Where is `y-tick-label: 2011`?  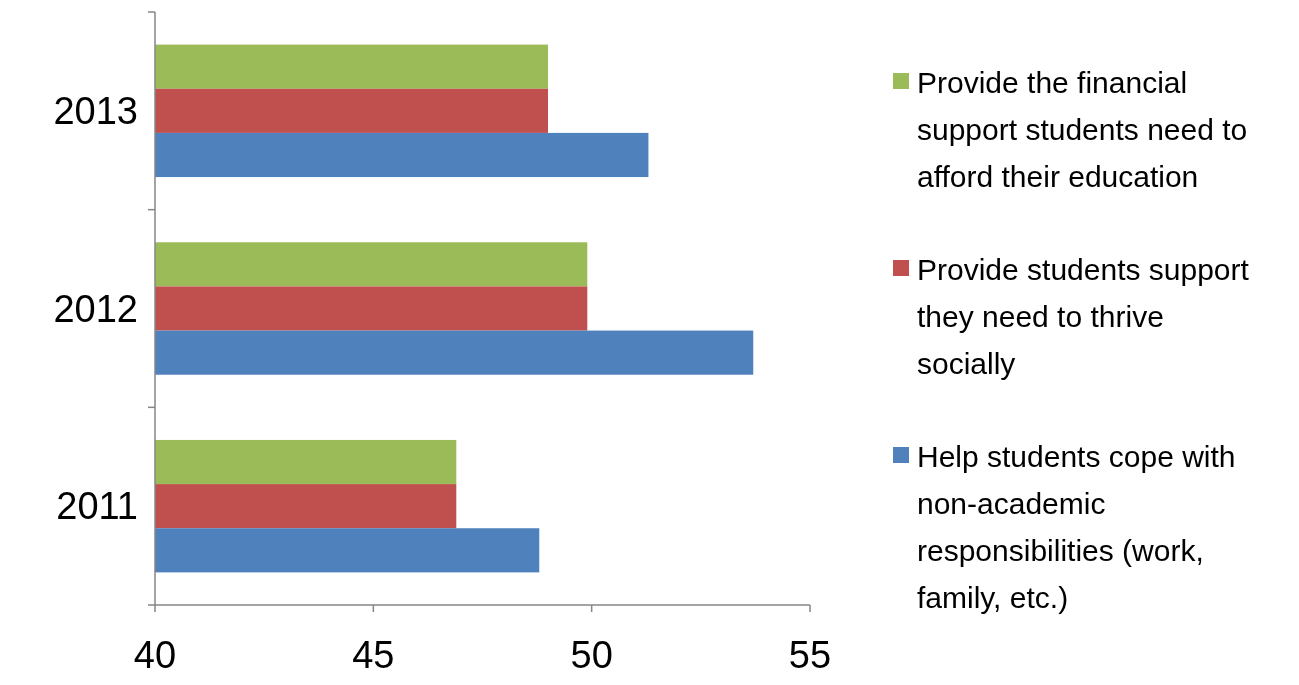 y-tick-label: 2011 is located at coordinates (97, 506).